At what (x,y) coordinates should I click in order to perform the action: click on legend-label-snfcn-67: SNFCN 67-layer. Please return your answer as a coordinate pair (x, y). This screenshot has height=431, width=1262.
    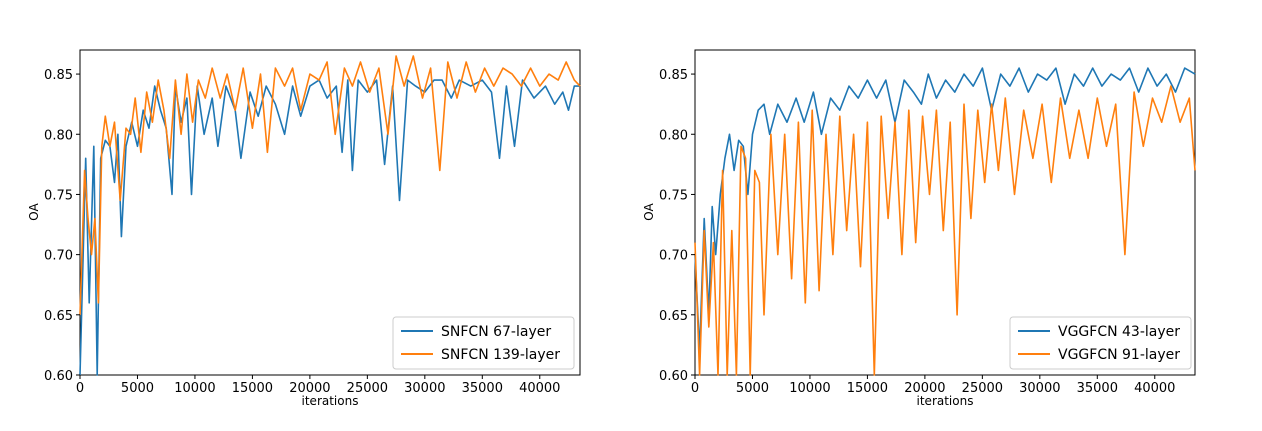
    Looking at the image, I should click on (496, 332).